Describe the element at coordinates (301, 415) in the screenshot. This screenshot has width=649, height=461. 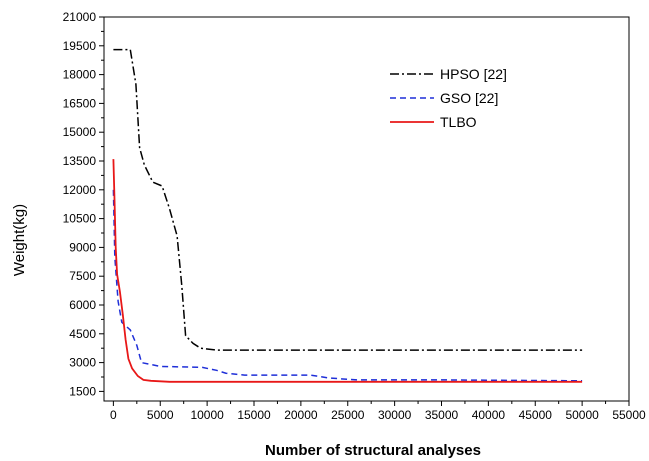
I see `x-tick-label: 20000` at that location.